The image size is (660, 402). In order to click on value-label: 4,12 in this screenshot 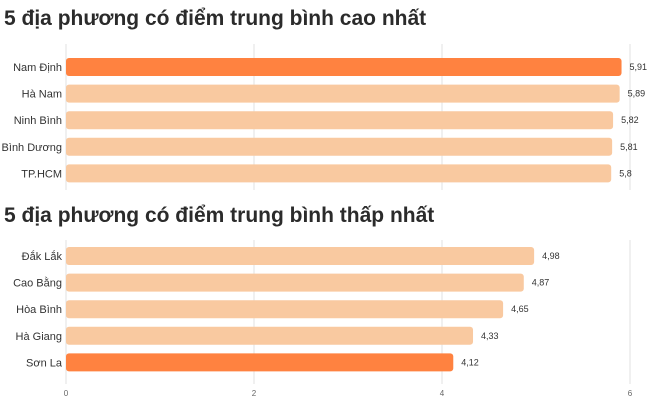, I will do `click(470, 362)`.